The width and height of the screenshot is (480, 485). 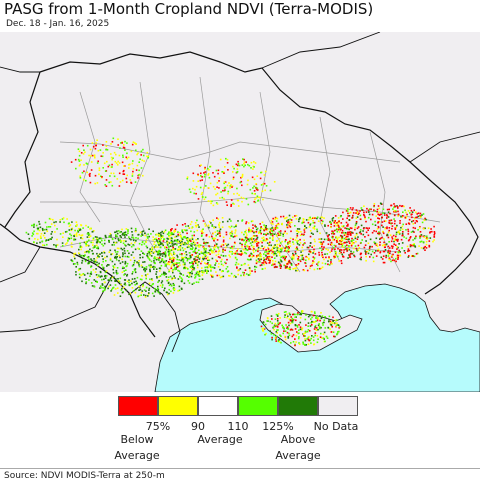 What do you see at coordinates (198, 426) in the screenshot?
I see `legend-tick-90: 90` at bounding box center [198, 426].